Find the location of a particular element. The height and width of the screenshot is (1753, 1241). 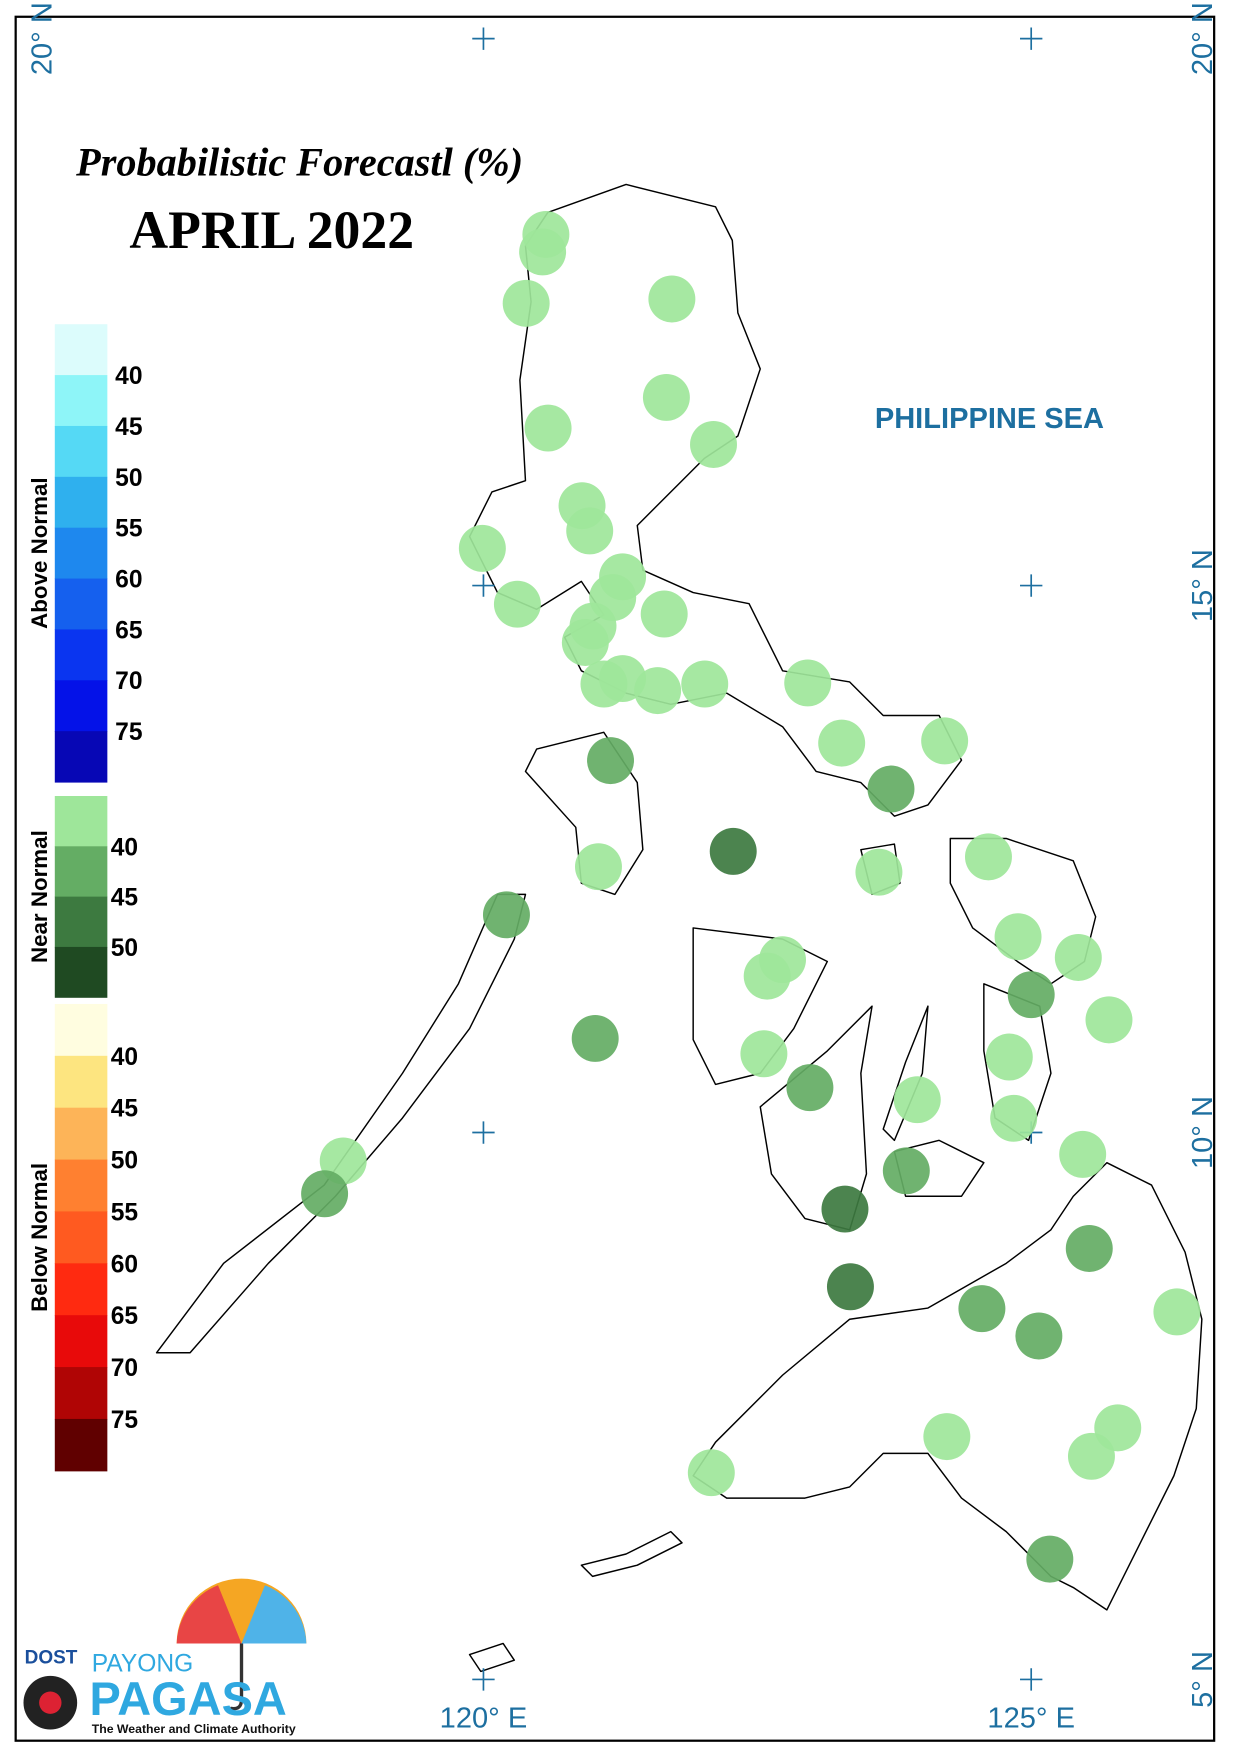

legend-group-title: Near Normal is located at coordinates (39, 896).